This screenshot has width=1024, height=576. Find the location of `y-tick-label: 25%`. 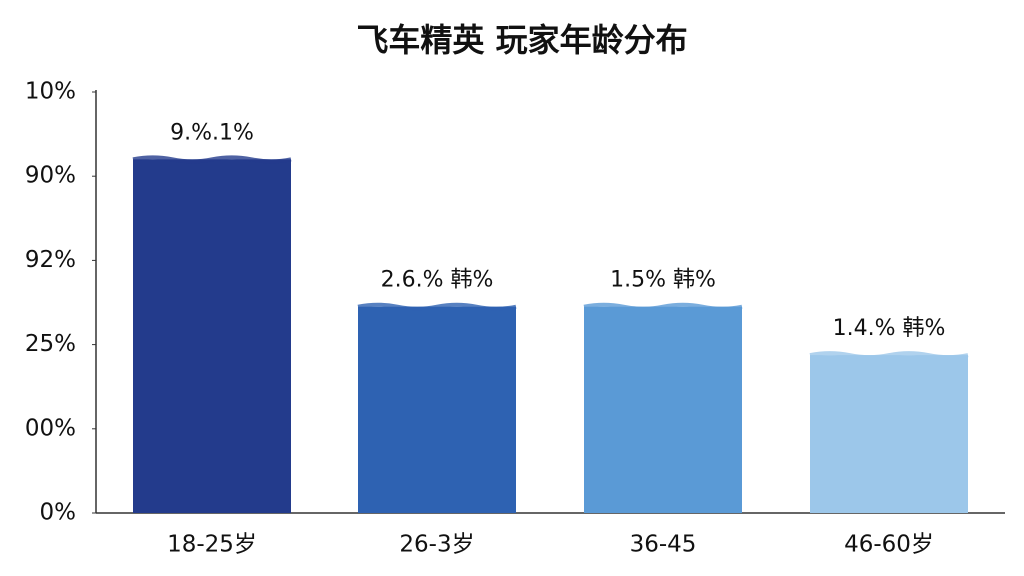

y-tick-label: 25% is located at coordinates (50, 344).